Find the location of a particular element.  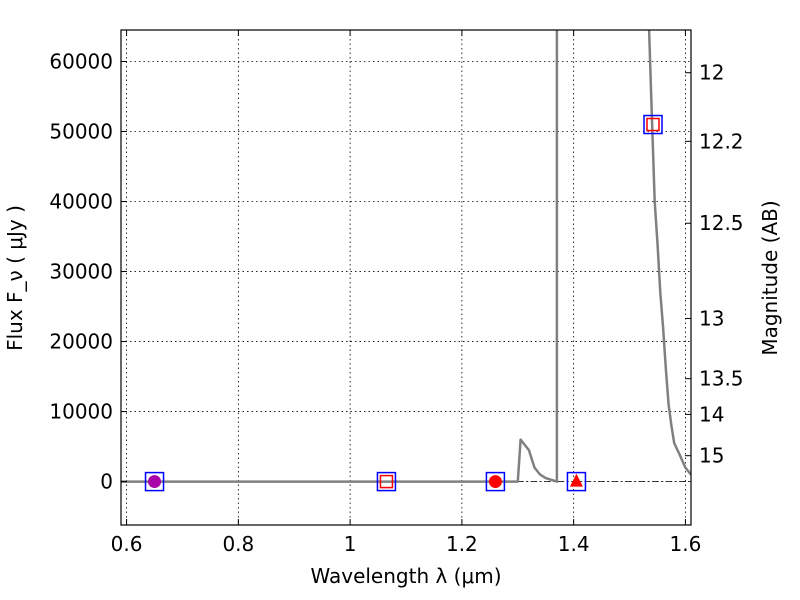

right-tick-label: 13 is located at coordinates (711, 318).